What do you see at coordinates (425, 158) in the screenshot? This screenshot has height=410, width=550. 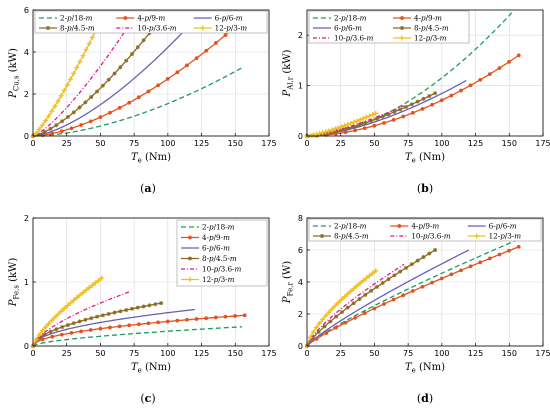 I see `x-axis-label: Te (Nm)` at bounding box center [425, 158].